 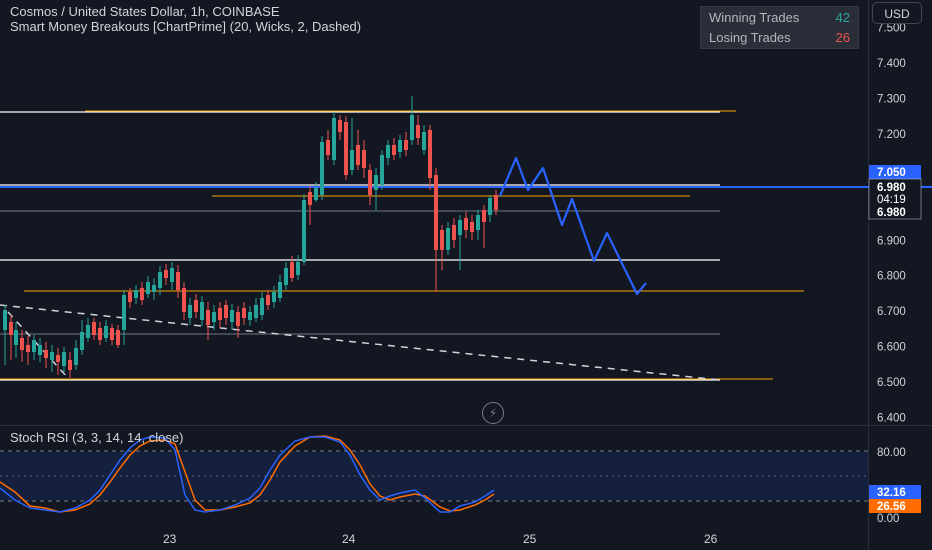 I want to click on price-tick-label: 6.900, so click(x=891, y=241).